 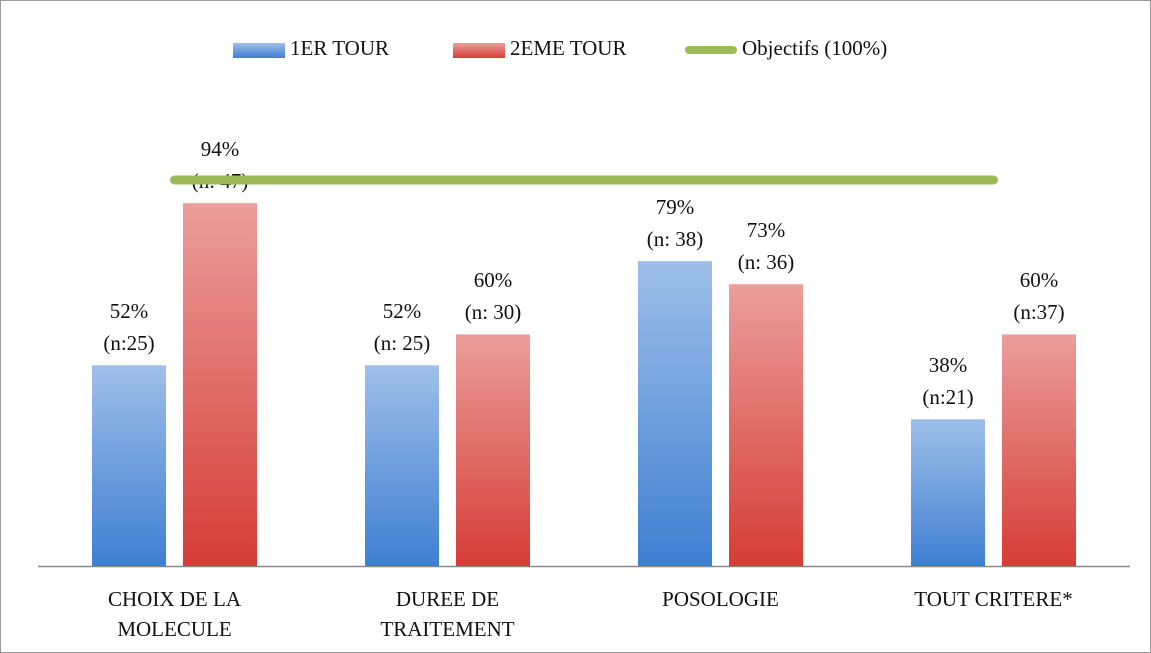 What do you see at coordinates (220, 149) in the screenshot?
I see `data-label: 94%` at bounding box center [220, 149].